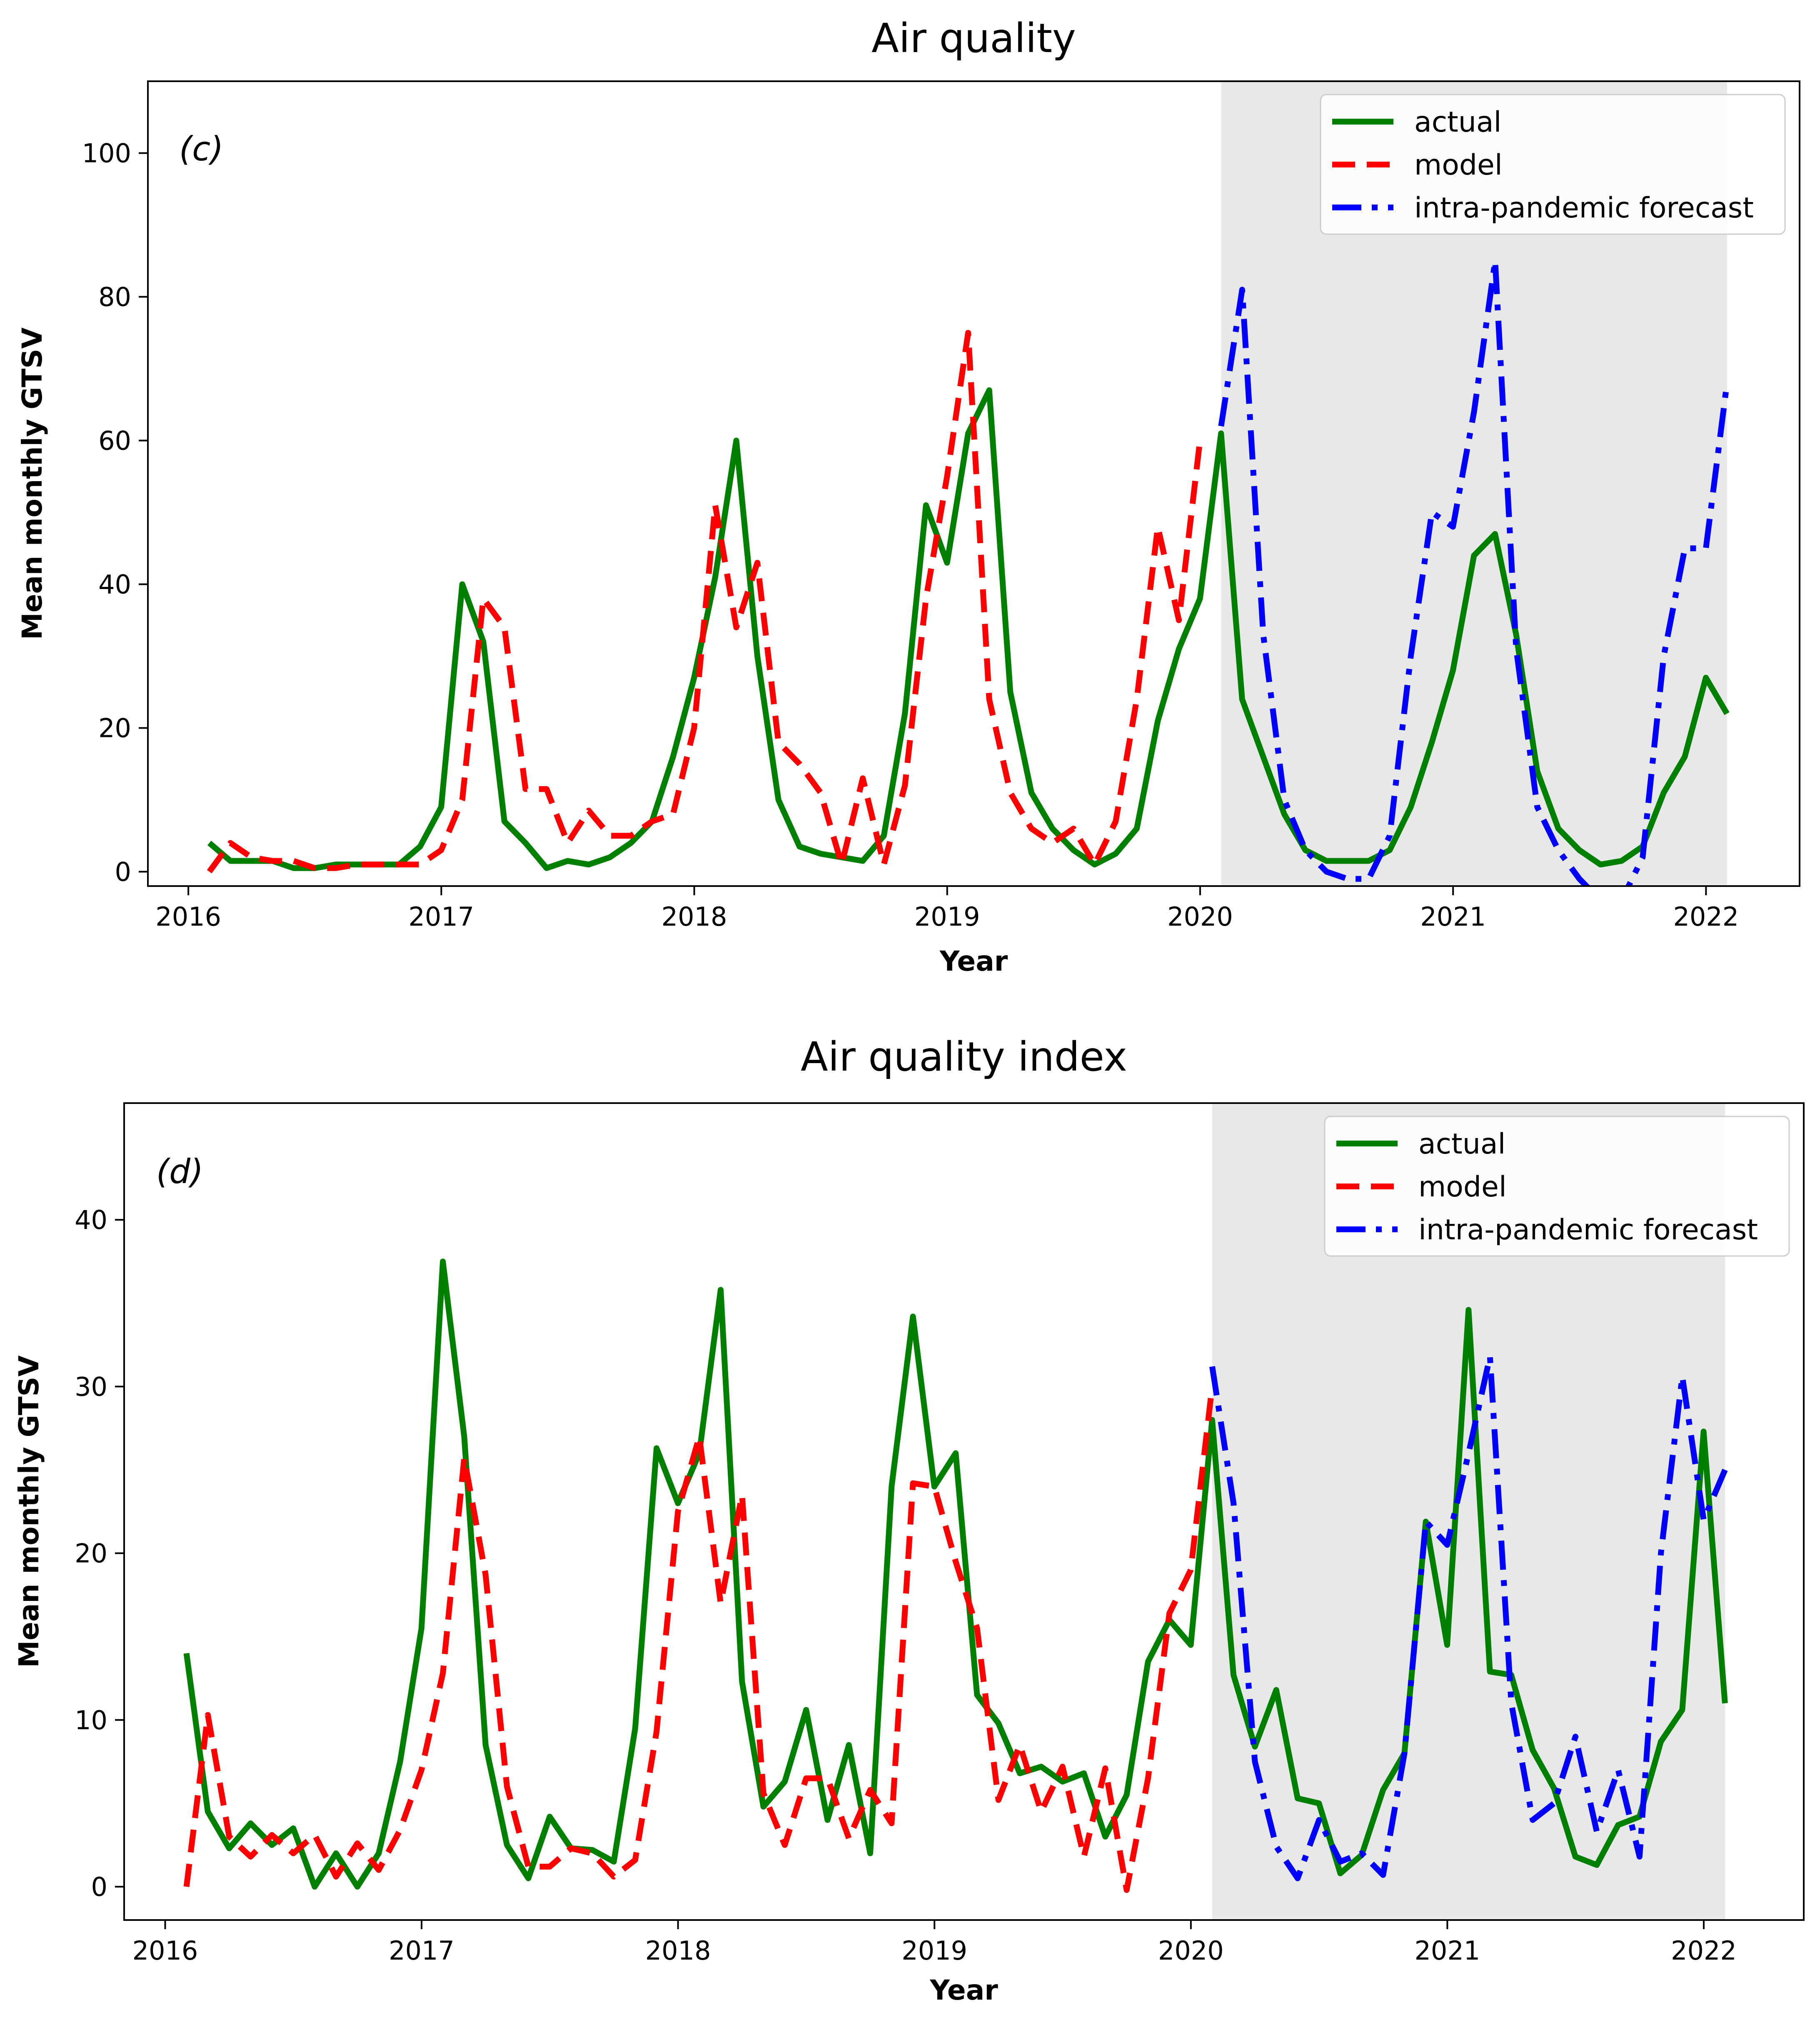 Image resolution: width=1820 pixels, height=2020 pixels. Describe the element at coordinates (91, 1720) in the screenshot. I see `y-tick-label: 10` at that location.